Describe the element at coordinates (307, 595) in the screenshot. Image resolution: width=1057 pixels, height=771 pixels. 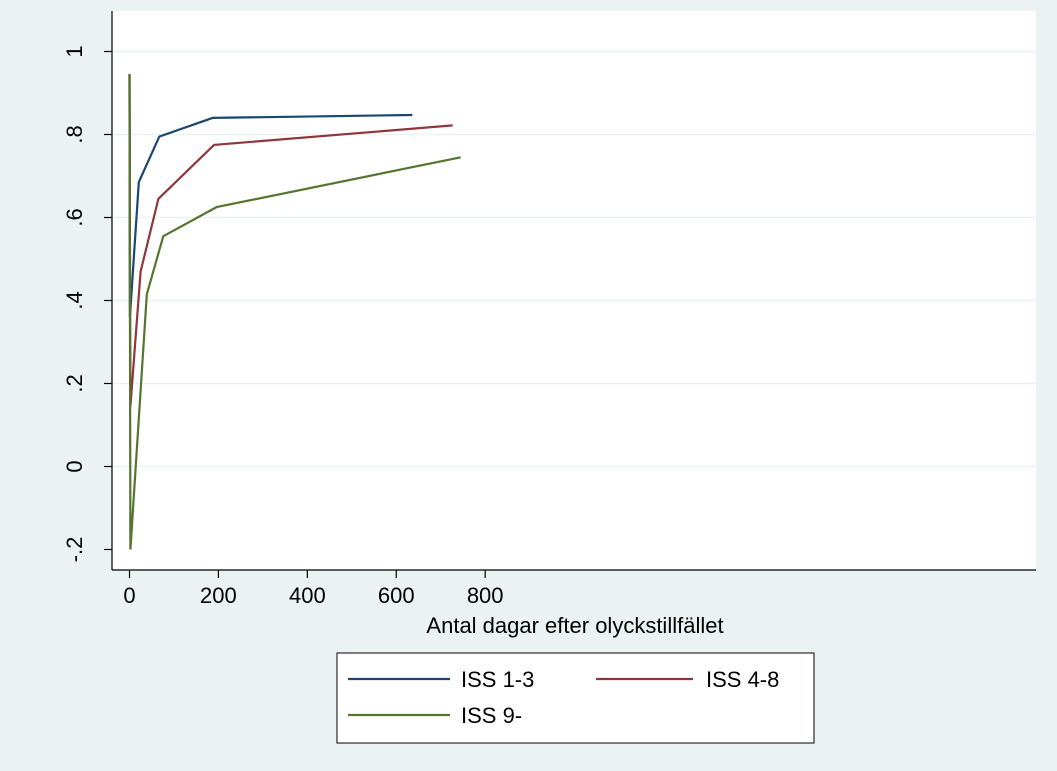
I see `x-tick-label: 400` at that location.